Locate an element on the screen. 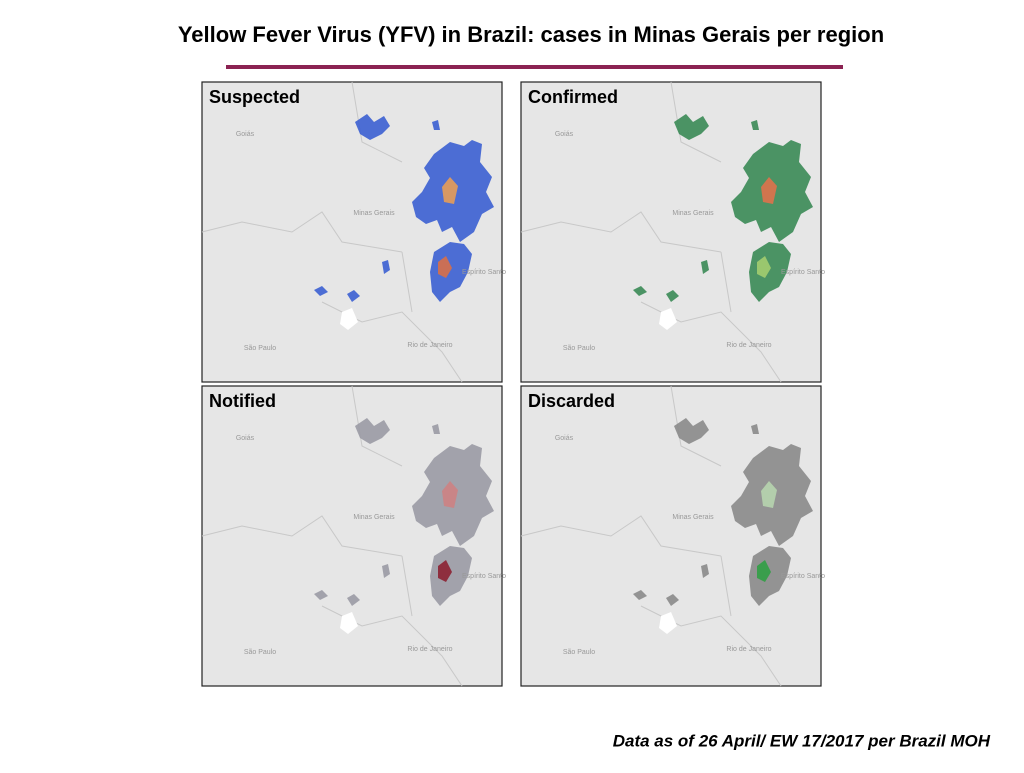  panel-label: Notified is located at coordinates (242, 401).